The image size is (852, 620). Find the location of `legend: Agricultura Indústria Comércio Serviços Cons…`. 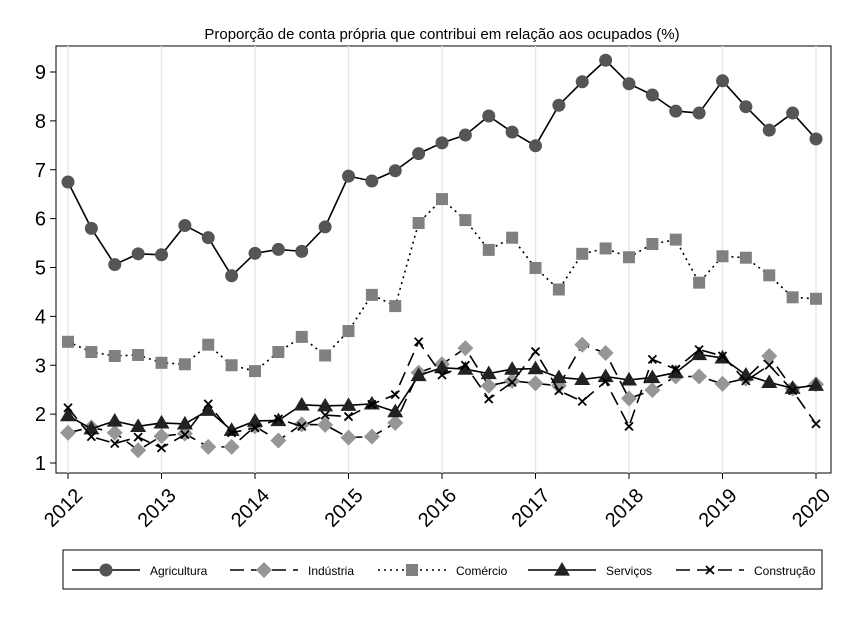

legend: Agricultura Indústria Comércio Serviços Cons… is located at coordinates (442, 569).